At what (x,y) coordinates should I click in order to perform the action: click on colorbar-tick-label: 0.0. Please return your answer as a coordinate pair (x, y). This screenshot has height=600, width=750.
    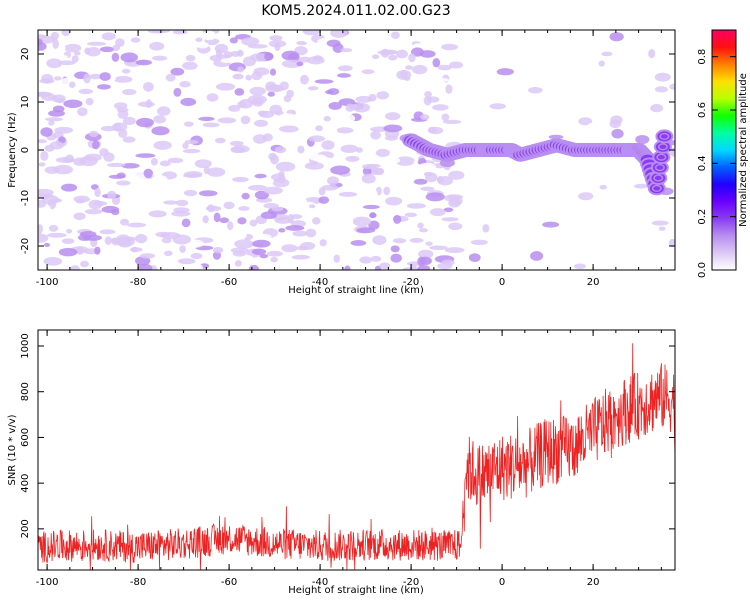
    Looking at the image, I should click on (702, 270).